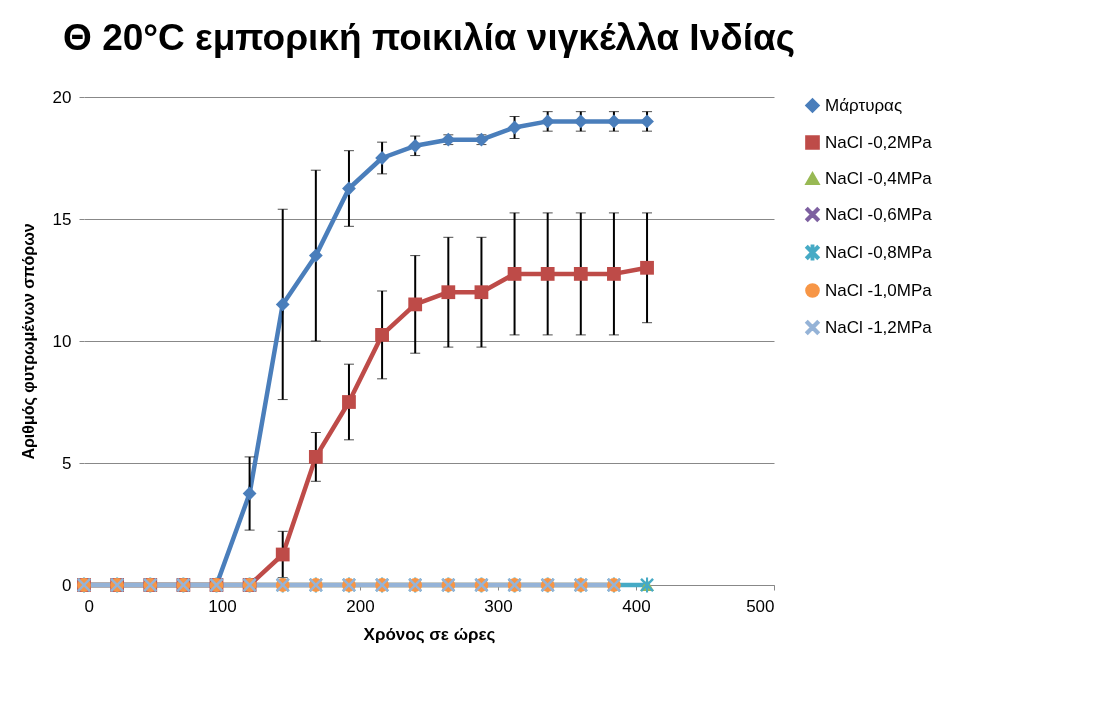 The image size is (1113, 727). Describe the element at coordinates (636, 606) in the screenshot. I see `x-tick-label: 400` at that location.